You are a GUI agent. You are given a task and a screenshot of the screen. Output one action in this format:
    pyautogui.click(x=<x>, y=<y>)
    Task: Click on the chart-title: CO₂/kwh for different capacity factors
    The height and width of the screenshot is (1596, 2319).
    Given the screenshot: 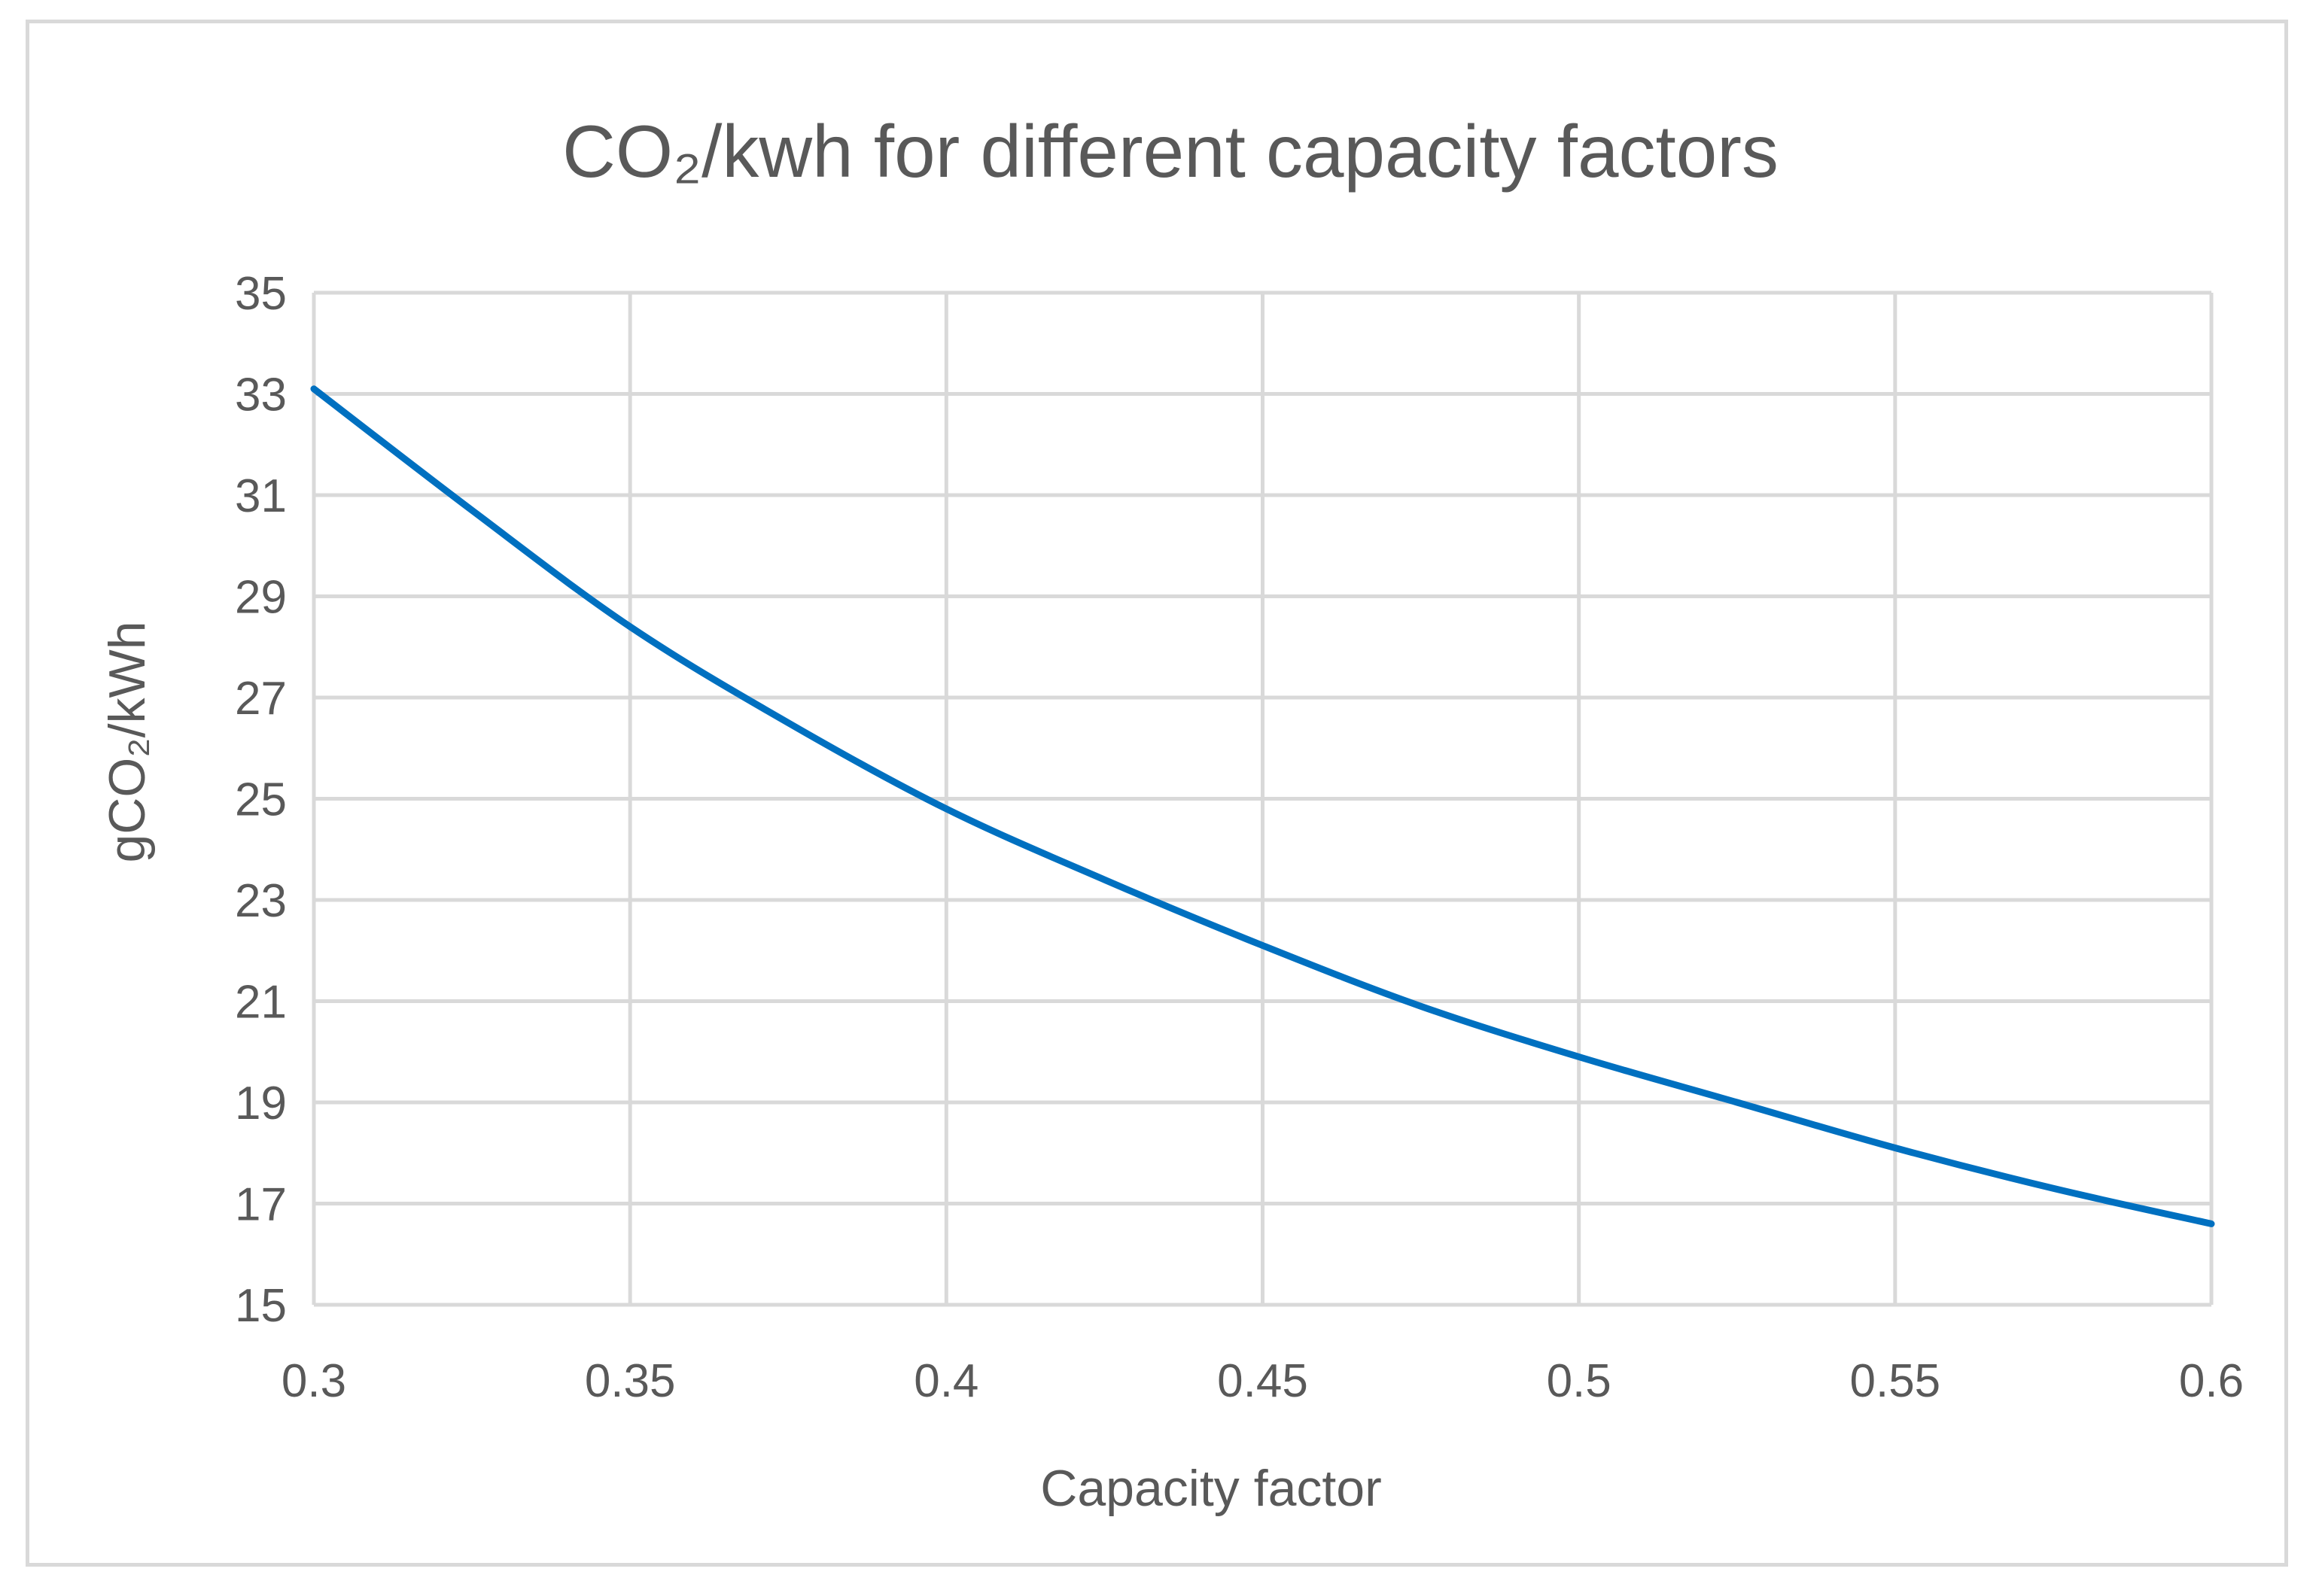 What is the action you would take?
    pyautogui.click(x=1170, y=151)
    